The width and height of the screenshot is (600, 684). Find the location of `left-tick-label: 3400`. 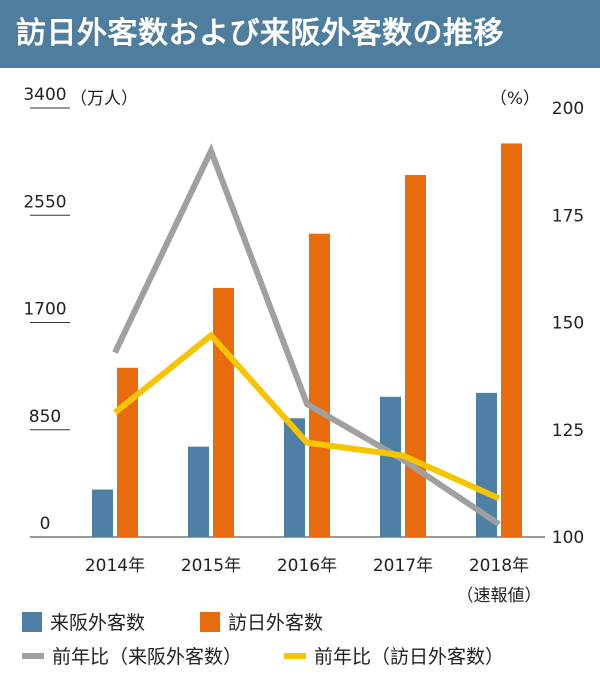

left-tick-label: 3400 is located at coordinates (44, 95).